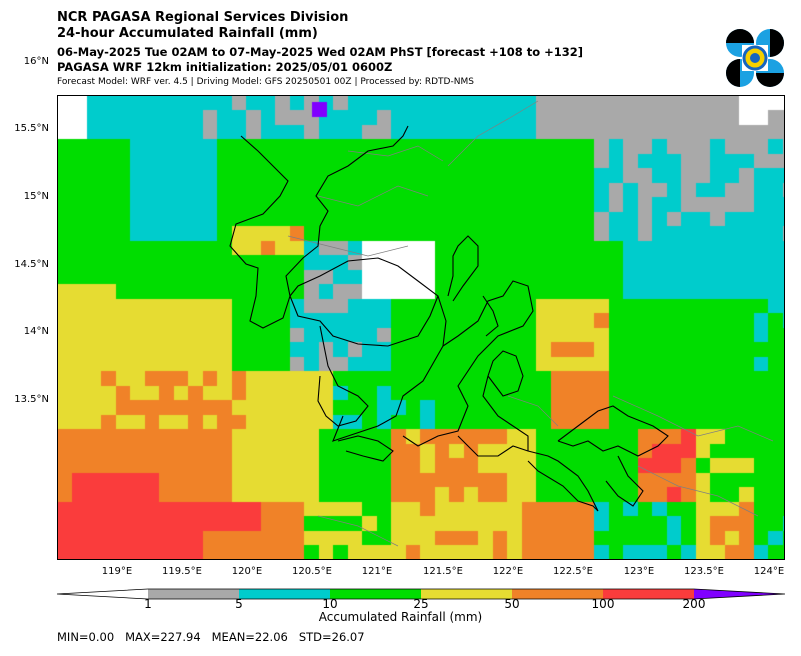  I want to click on colorbar-level-50: 50, so click(512, 604).